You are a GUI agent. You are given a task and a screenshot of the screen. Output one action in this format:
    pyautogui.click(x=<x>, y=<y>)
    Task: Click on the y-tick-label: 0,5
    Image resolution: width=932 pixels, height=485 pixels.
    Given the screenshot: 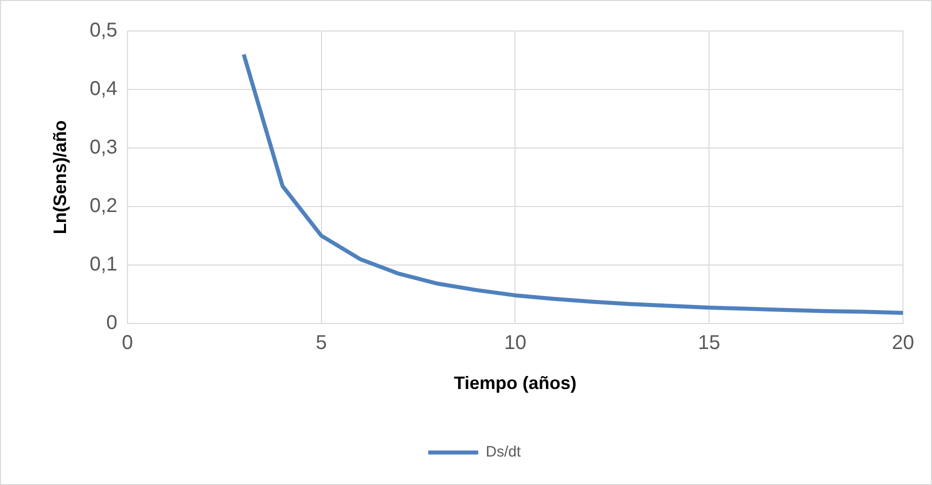 What is the action you would take?
    pyautogui.click(x=104, y=31)
    